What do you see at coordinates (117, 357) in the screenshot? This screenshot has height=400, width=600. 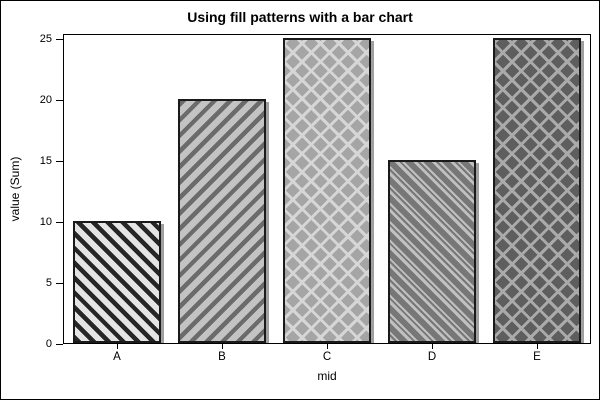 I see `x-tick-label: A` at bounding box center [117, 357].